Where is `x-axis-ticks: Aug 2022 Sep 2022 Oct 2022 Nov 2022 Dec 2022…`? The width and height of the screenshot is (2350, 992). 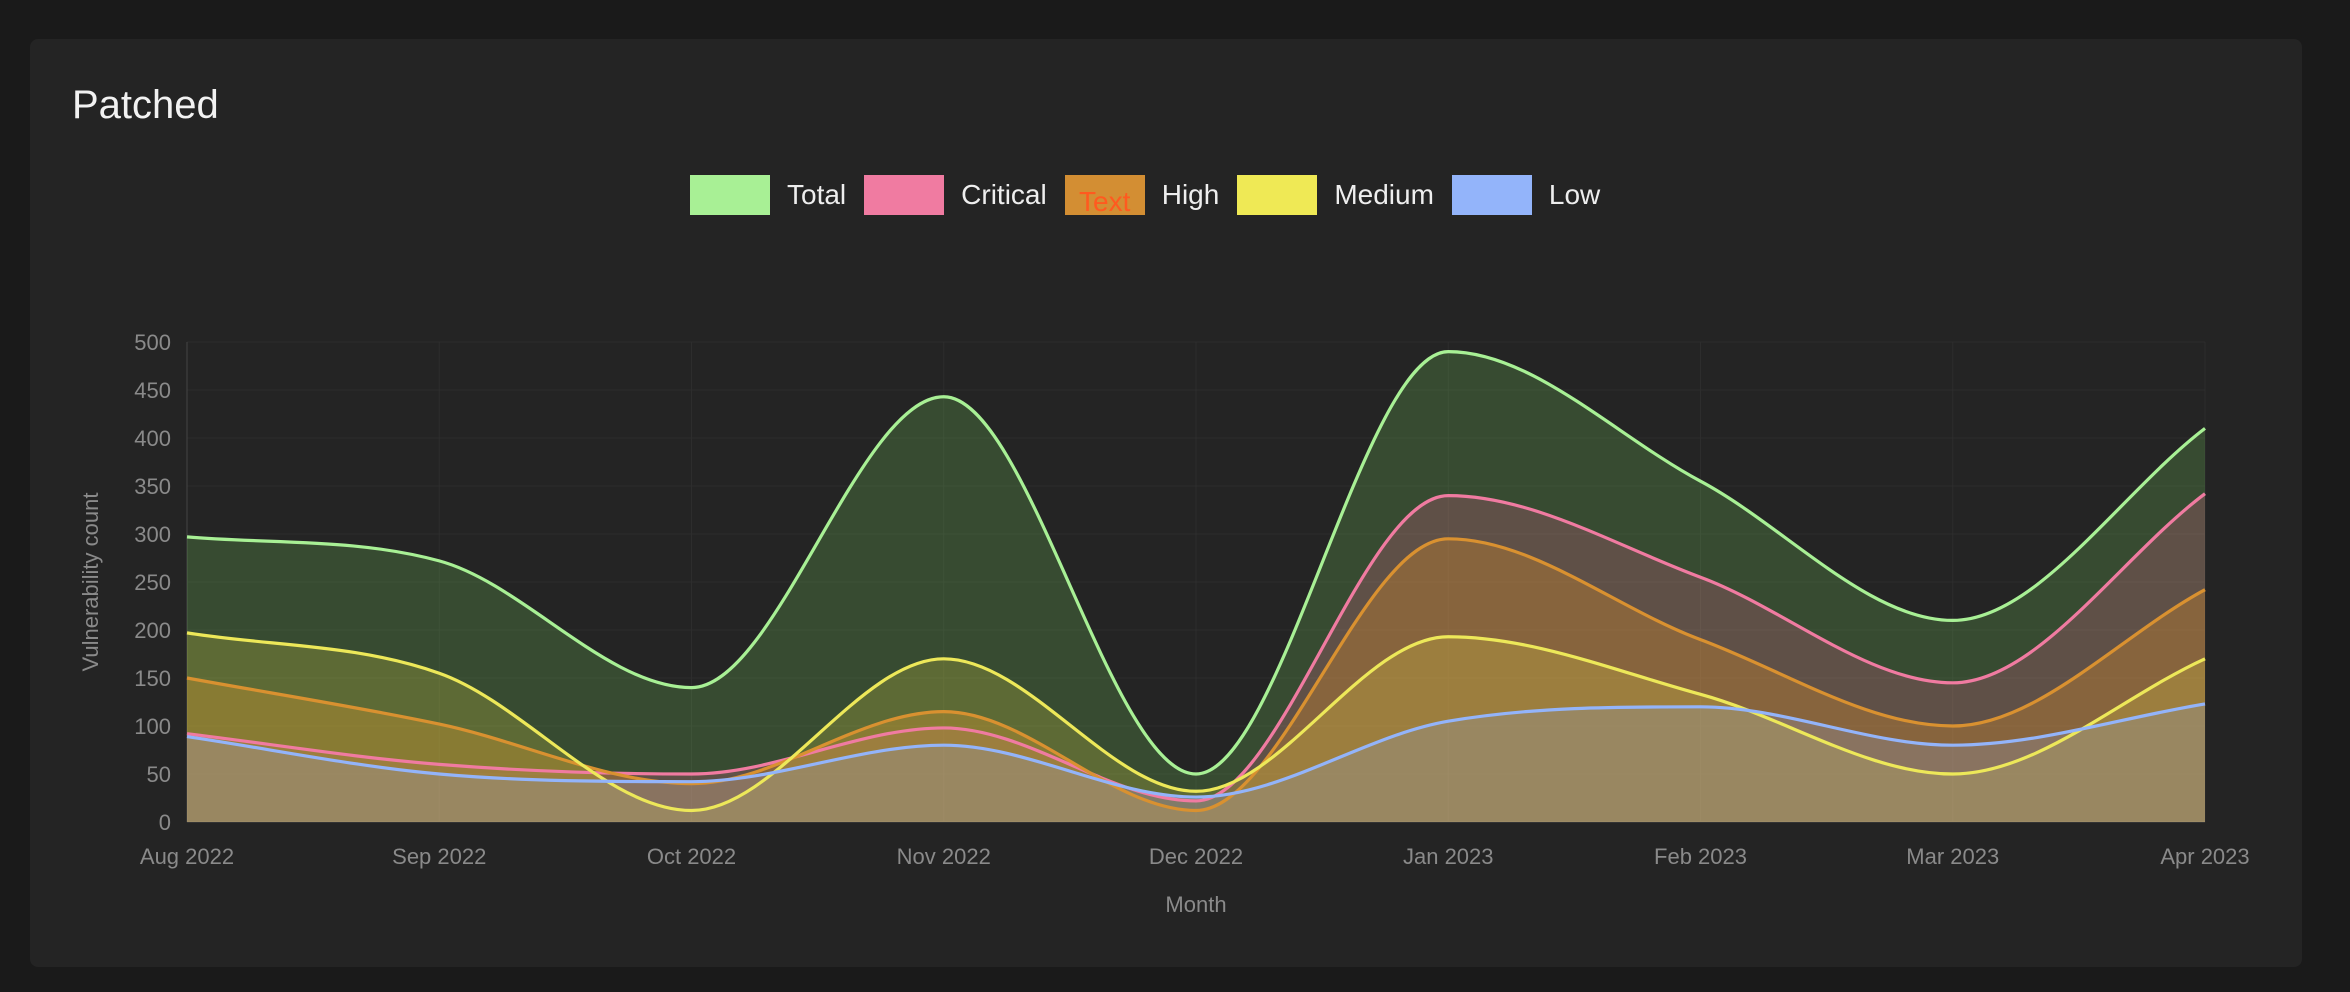 x-axis-ticks: Aug 2022 Sep 2022 Oct 2022 Nov 2022 Dec 2022… is located at coordinates (1195, 856).